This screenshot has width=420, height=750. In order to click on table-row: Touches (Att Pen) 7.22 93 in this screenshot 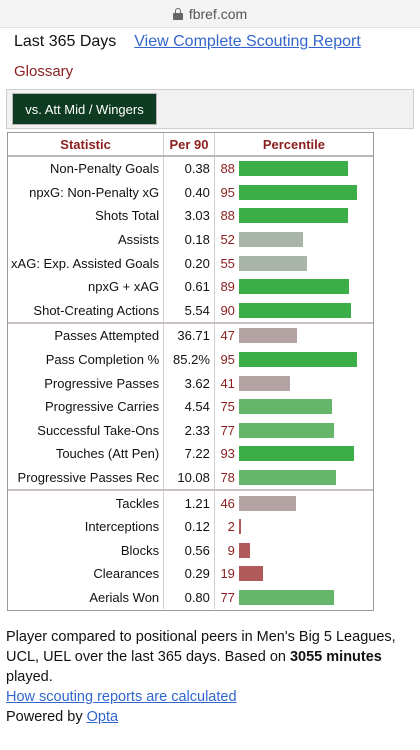, I will do `click(190, 454)`.